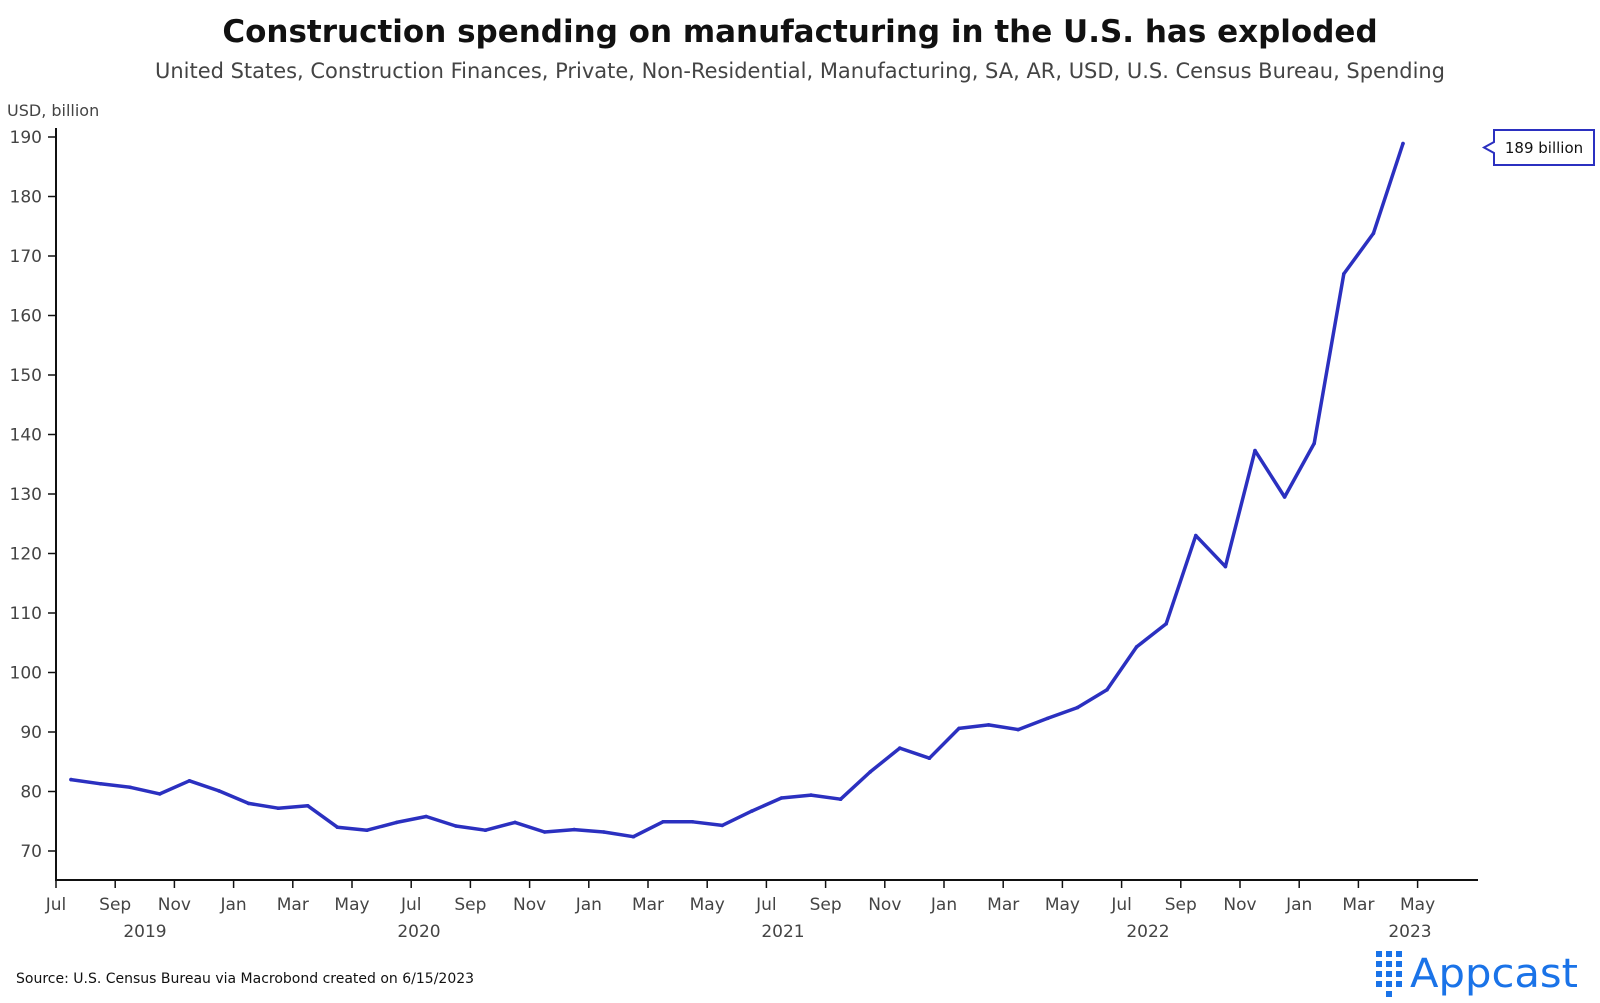  I want to click on y-axis: 70 80 90 100 110 120 130 140 150 160 170 180 190, so click(33, 495).